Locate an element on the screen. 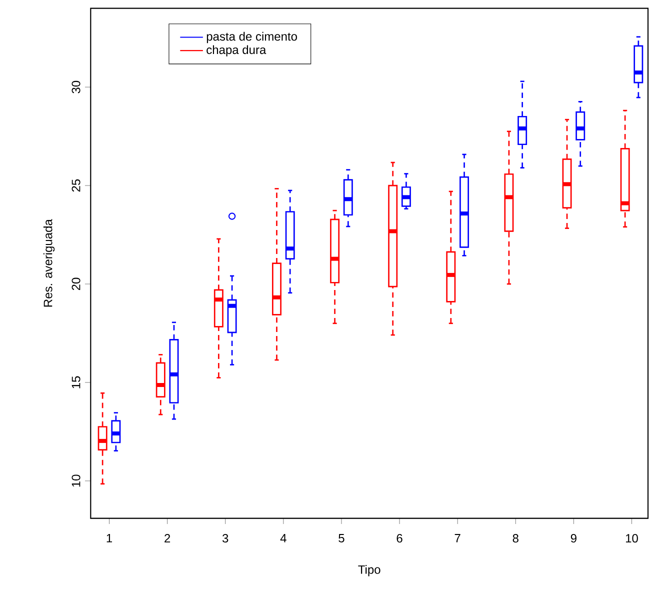 This screenshot has width=652, height=605. y-tick-label: 25 is located at coordinates (76, 185).